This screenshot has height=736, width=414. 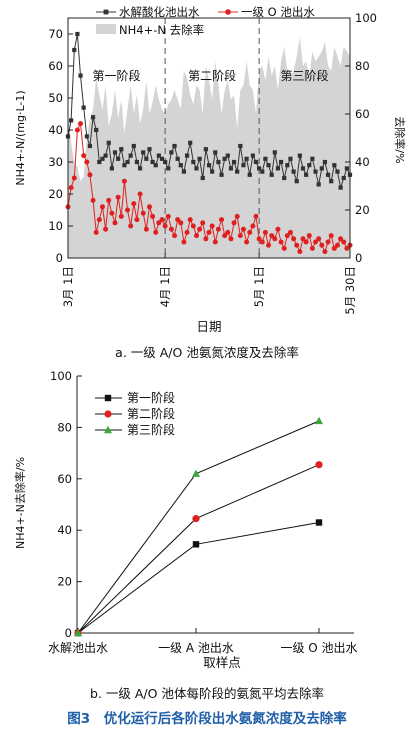 What do you see at coordinates (55, 226) in the screenshot?
I see `left-y-tick-label: 10` at bounding box center [55, 226].